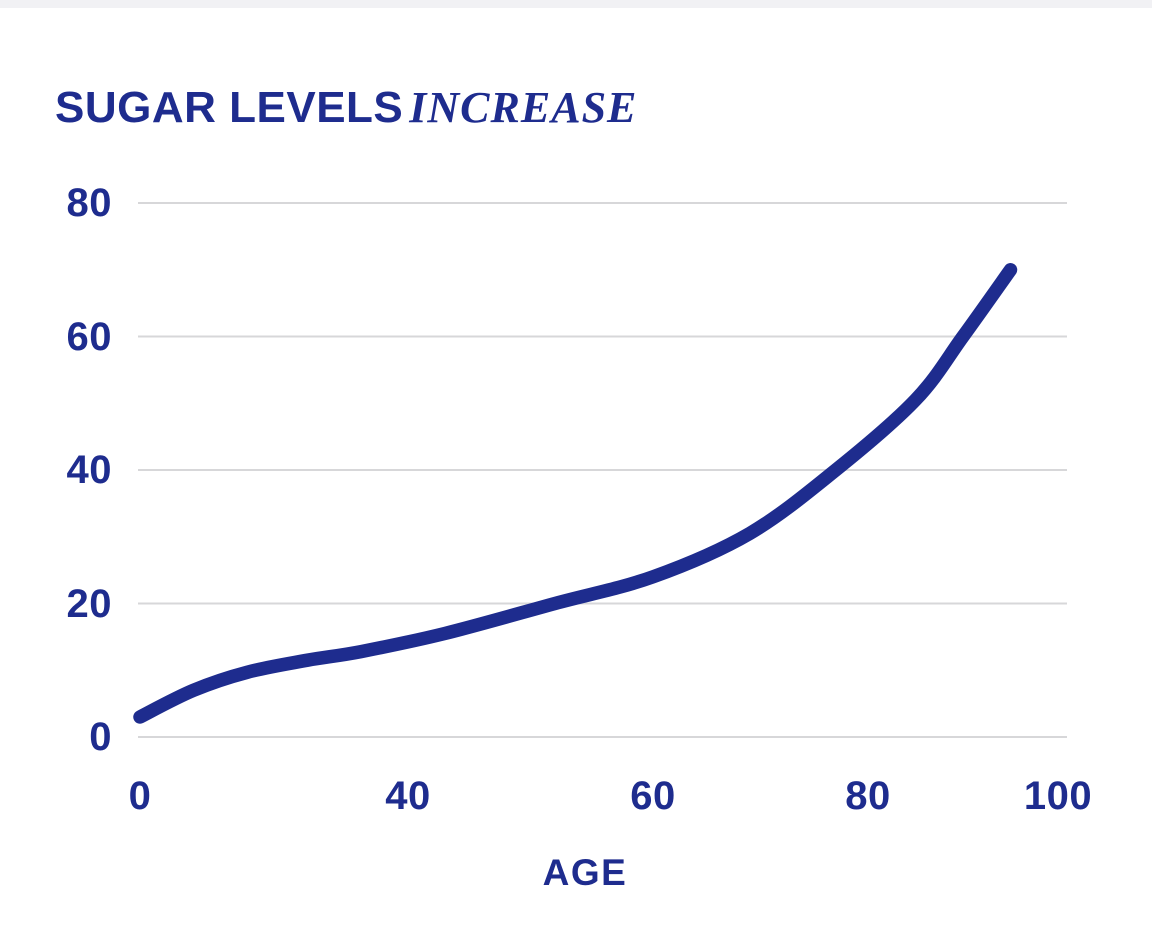 The height and width of the screenshot is (932, 1152). I want to click on y-tick-label-60: 60, so click(89, 336).